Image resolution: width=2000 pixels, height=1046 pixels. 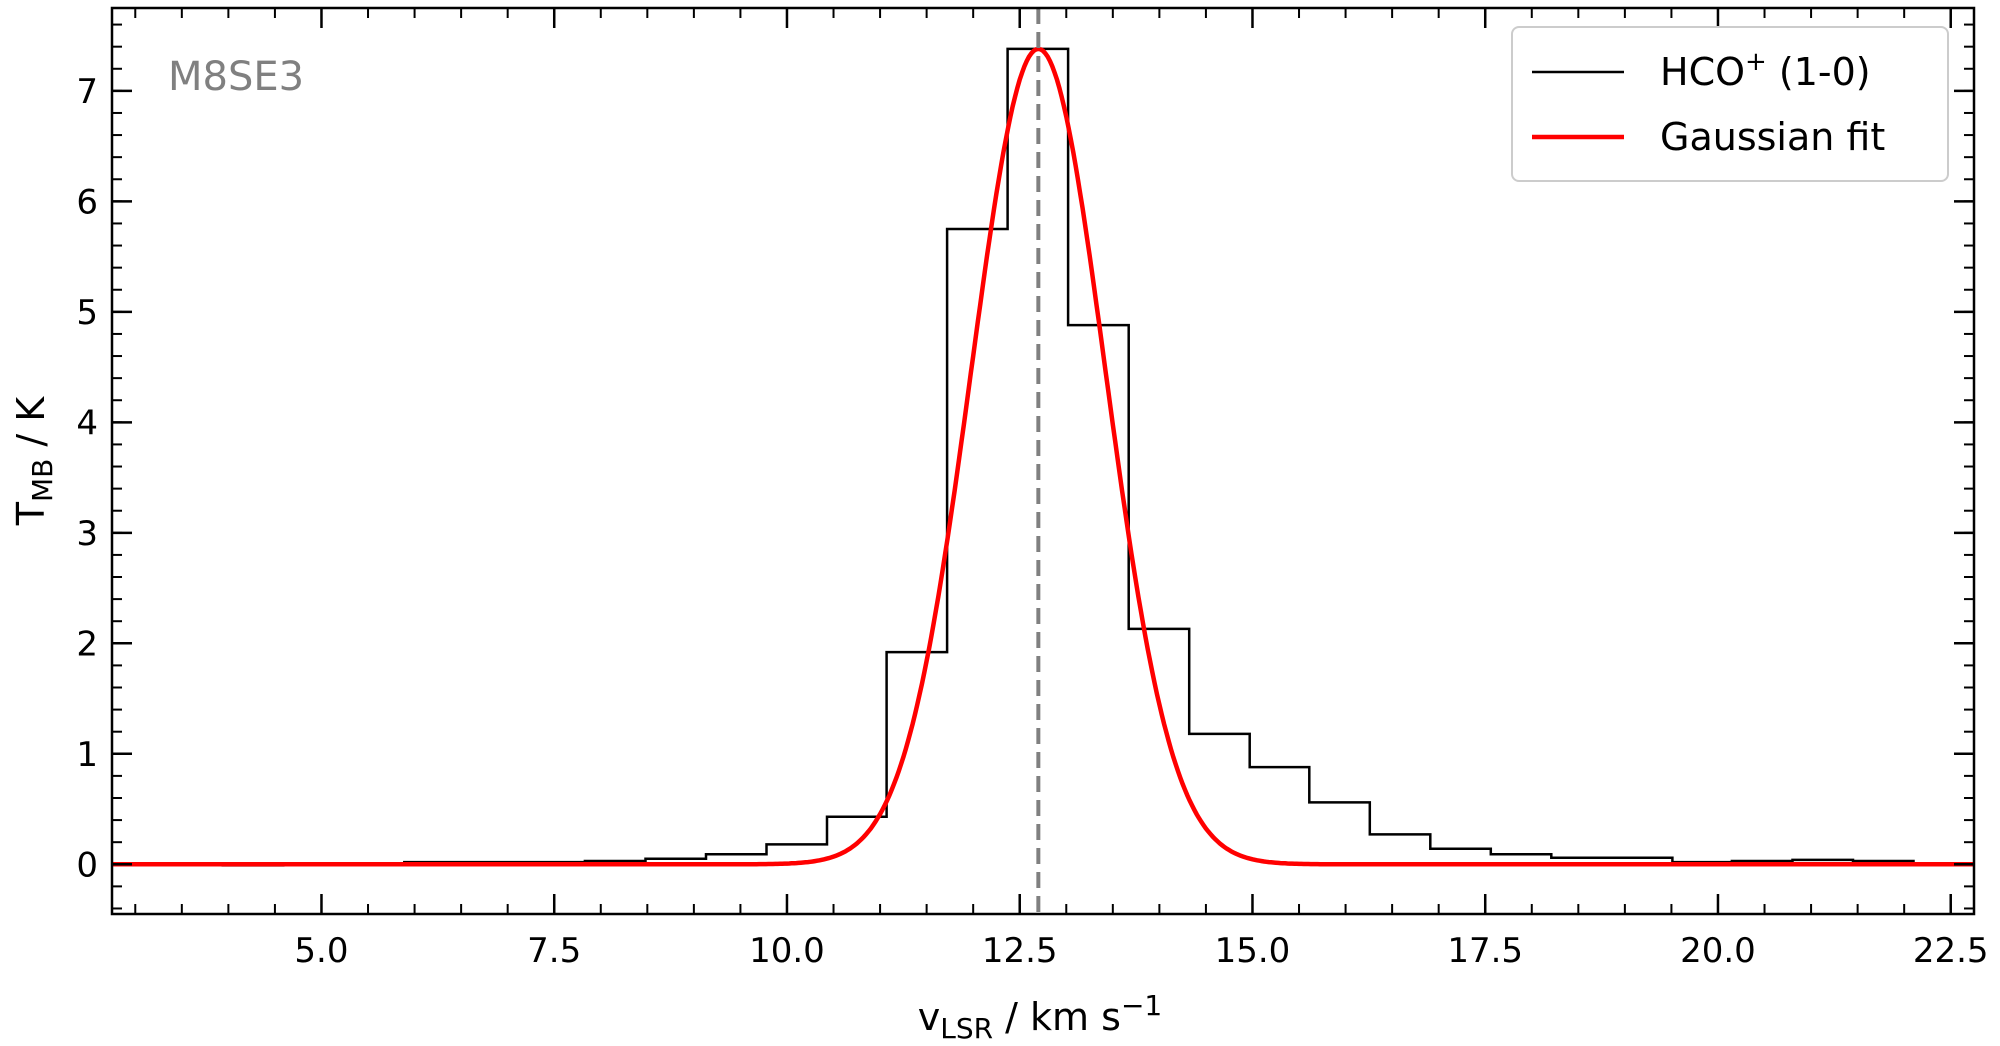 What do you see at coordinates (1718, 951) in the screenshot?
I see `x-tick-label: 20.0` at bounding box center [1718, 951].